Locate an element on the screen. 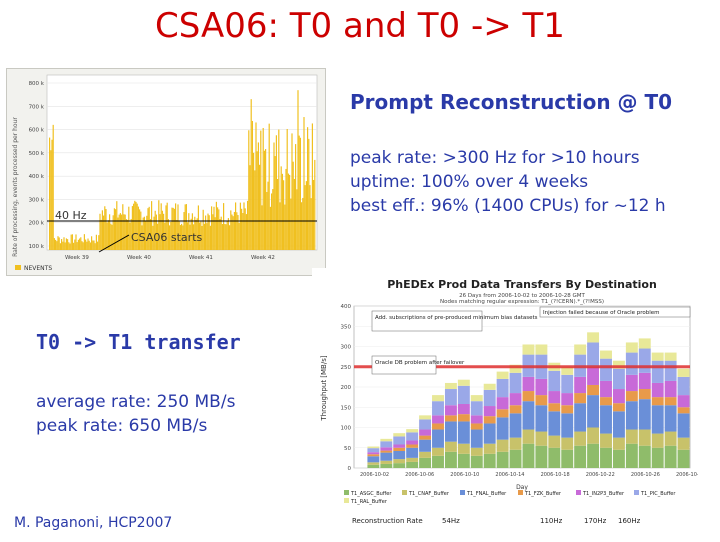 The width and height of the screenshot is (720, 542). y-ticks: 0 50 100 150 200 250 300 350 400 is located at coordinates (346, 388).